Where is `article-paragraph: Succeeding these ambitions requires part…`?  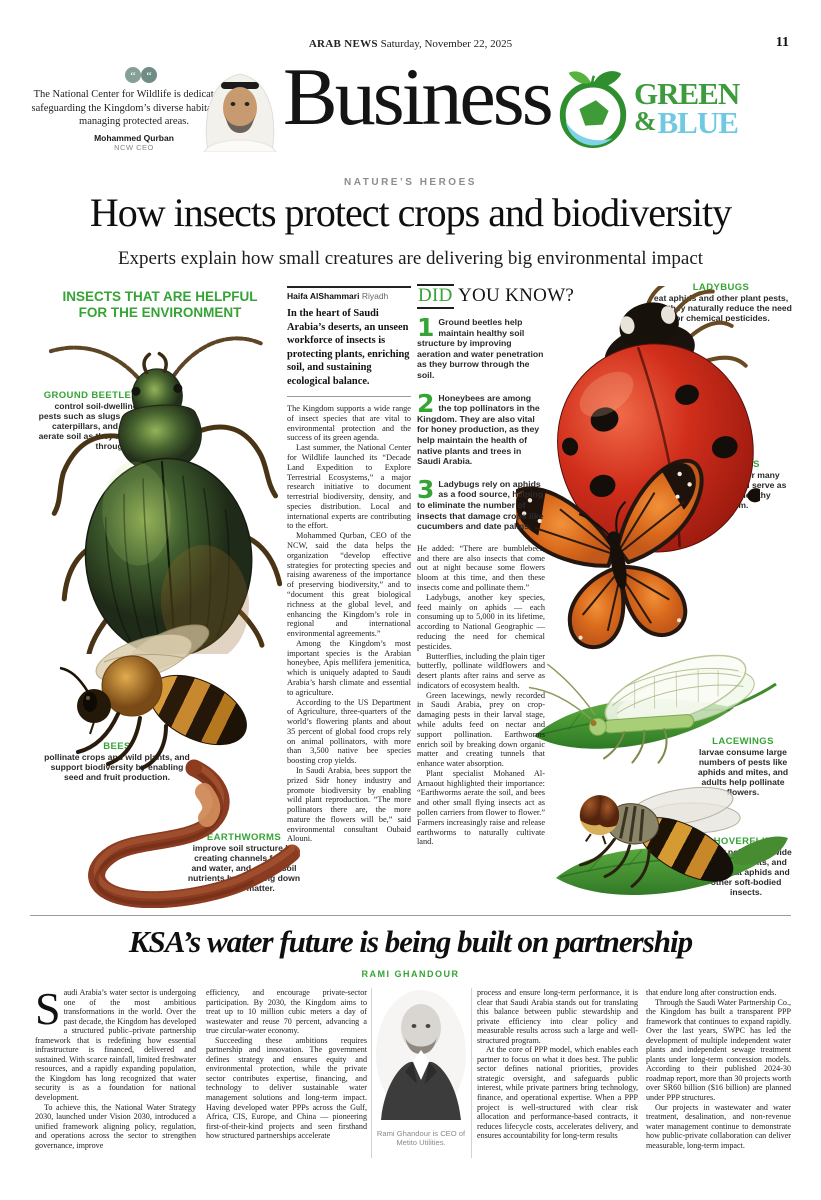 article-paragraph: Succeeding these ambitions requires part… is located at coordinates (286, 1088).